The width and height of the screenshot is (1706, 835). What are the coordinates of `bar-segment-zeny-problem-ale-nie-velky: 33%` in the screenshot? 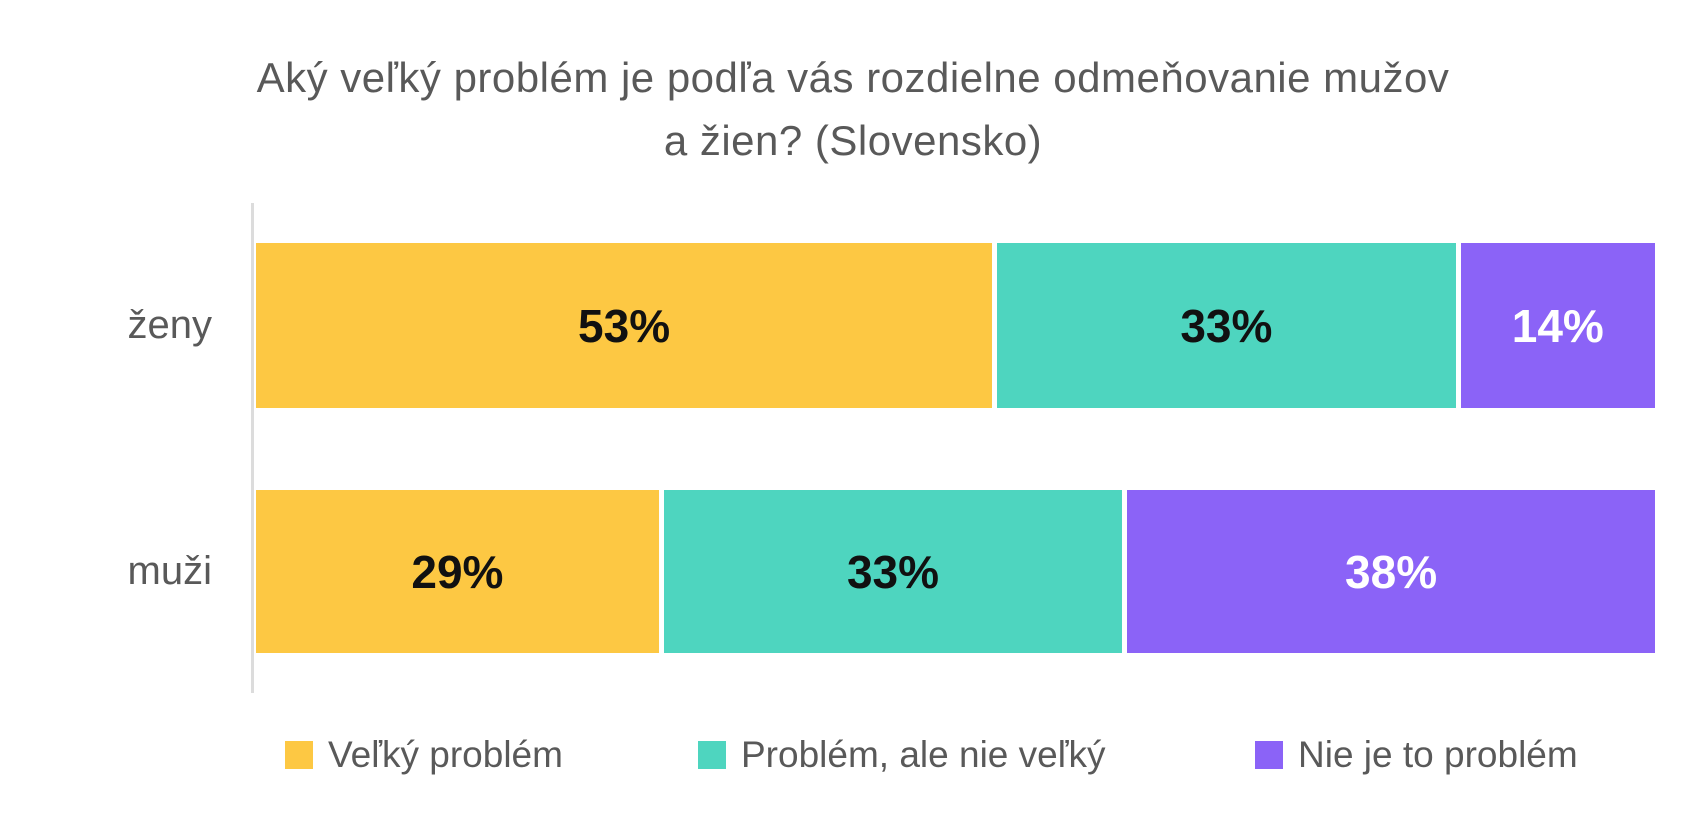 It's located at (1226, 325).